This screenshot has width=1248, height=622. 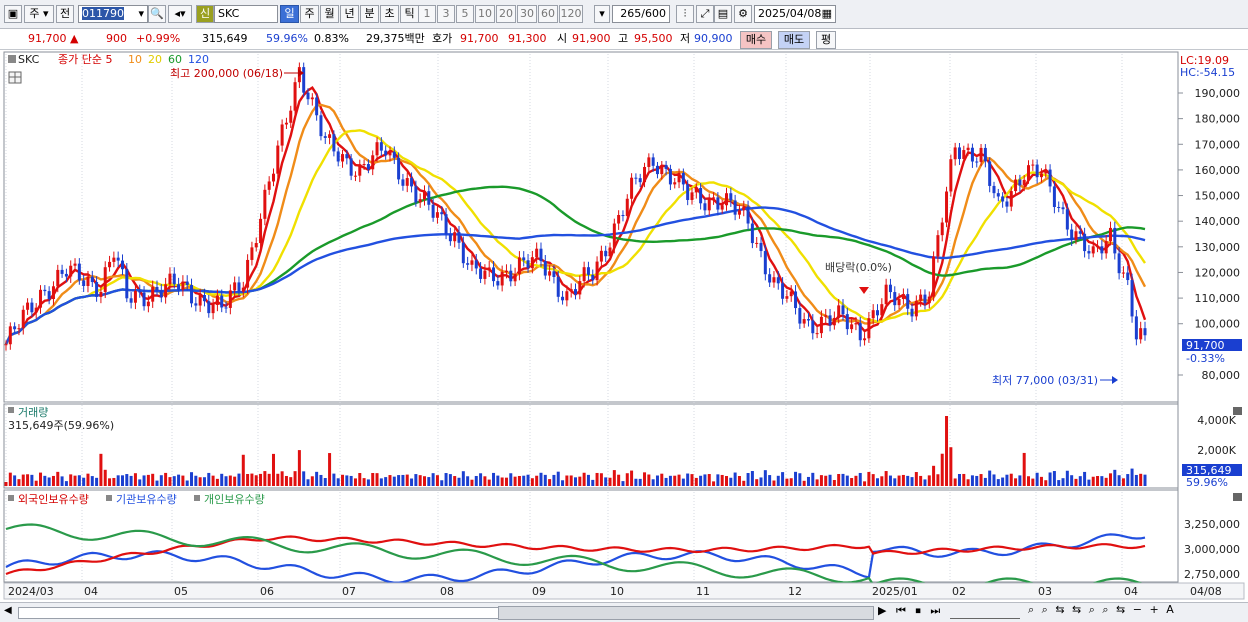 What do you see at coordinates (409, 14) in the screenshot?
I see `tab-6: 틱` at bounding box center [409, 14].